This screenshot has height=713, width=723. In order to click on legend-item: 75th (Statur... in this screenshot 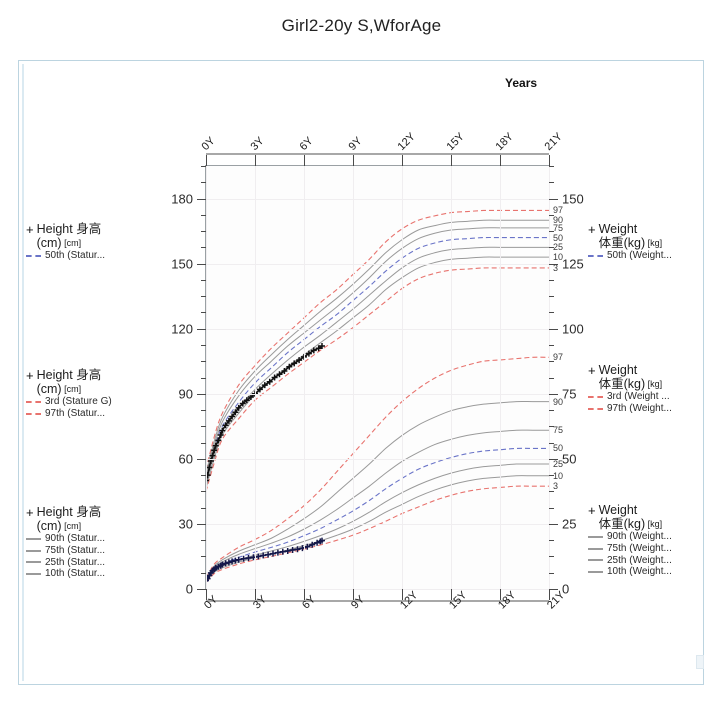, I will do `click(85, 551)`.